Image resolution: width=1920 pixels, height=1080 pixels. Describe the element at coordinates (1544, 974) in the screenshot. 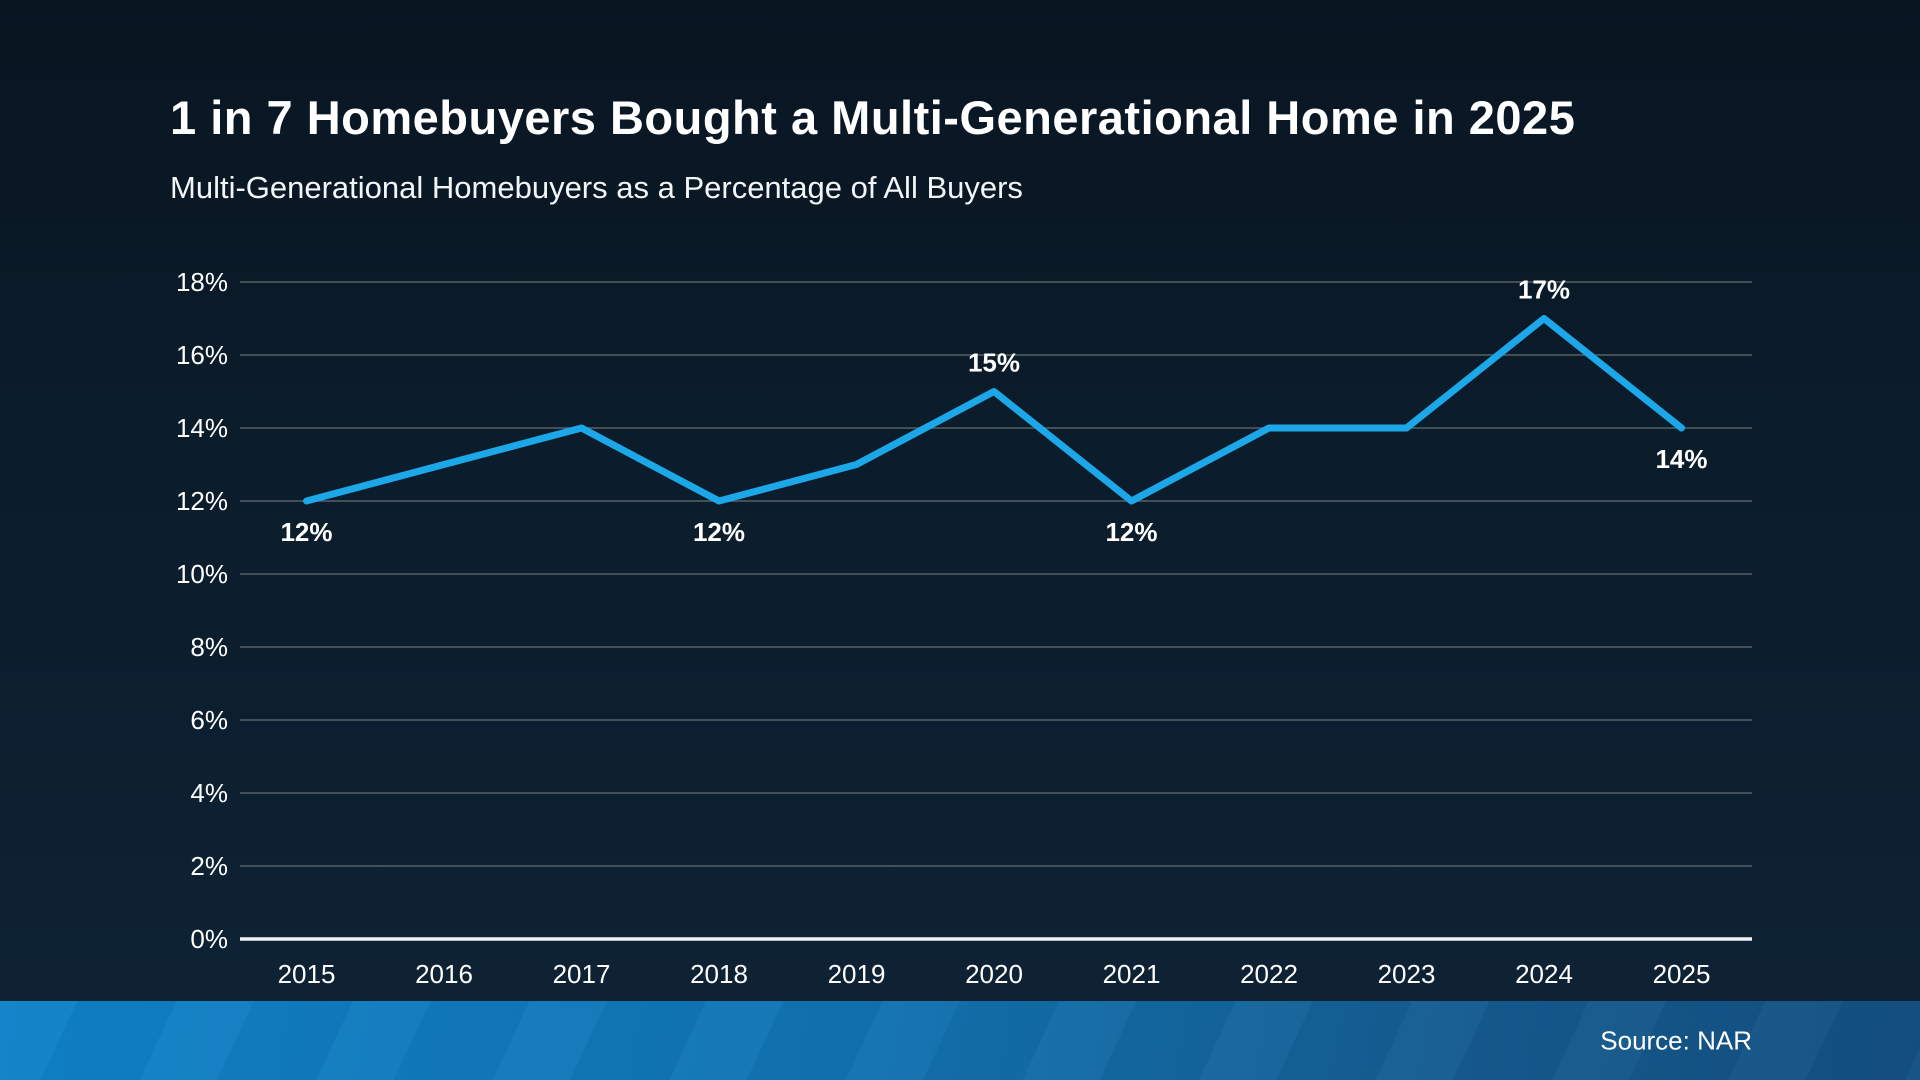

I see `x-tick-label: 2024` at that location.